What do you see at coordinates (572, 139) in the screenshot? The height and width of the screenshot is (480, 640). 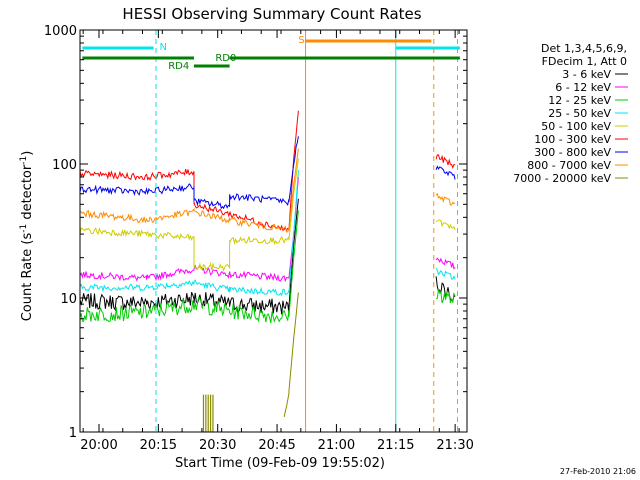 I see `legend-label-5: 100 - 300 keV` at bounding box center [572, 139].